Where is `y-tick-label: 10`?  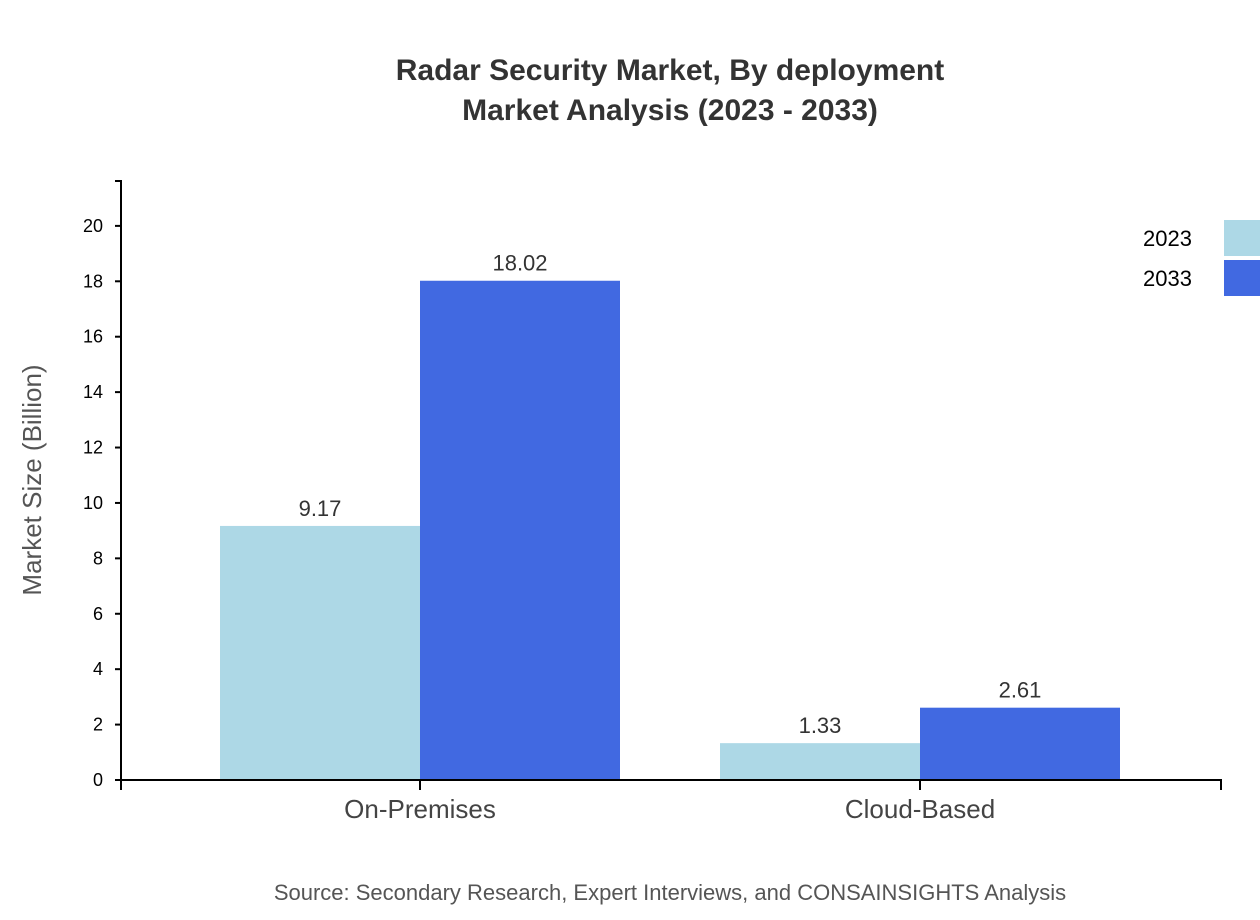 y-tick-label: 10 is located at coordinates (93, 503).